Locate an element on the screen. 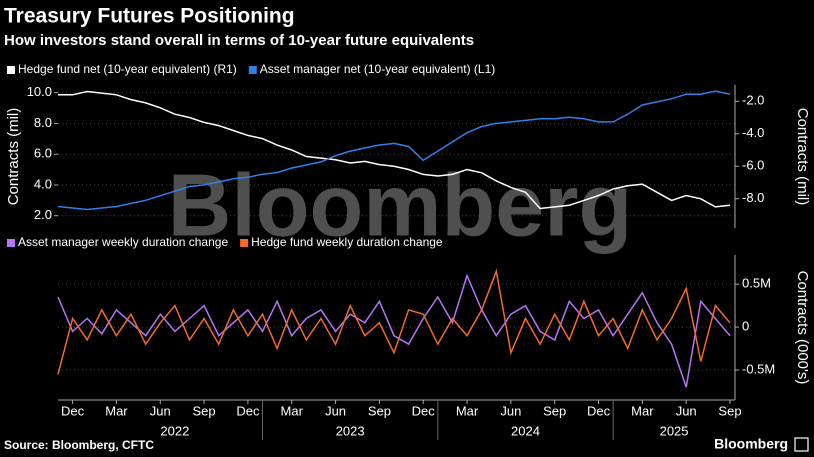 This screenshot has width=814, height=457. y2-axis-label: Contracts (mil) is located at coordinates (802, 157).